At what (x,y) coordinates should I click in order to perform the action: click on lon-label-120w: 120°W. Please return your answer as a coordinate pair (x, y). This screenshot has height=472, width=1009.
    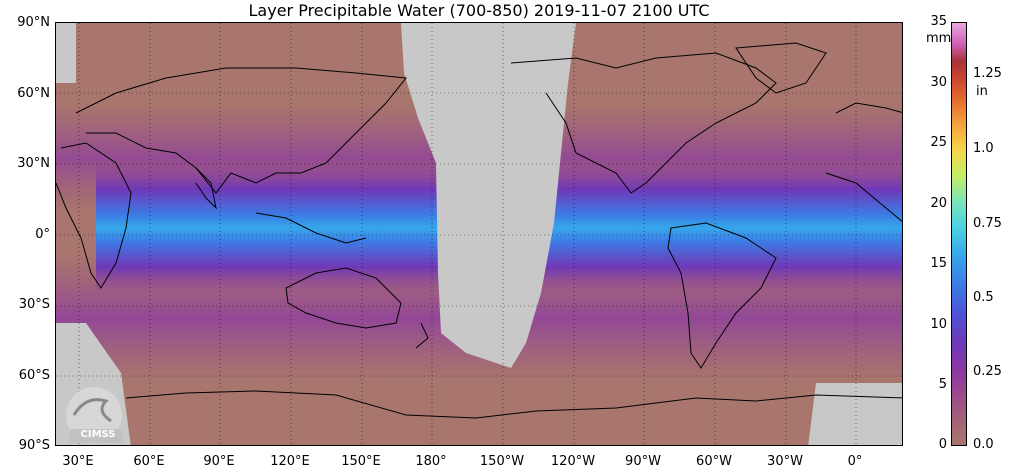
    Looking at the image, I should click on (573, 461).